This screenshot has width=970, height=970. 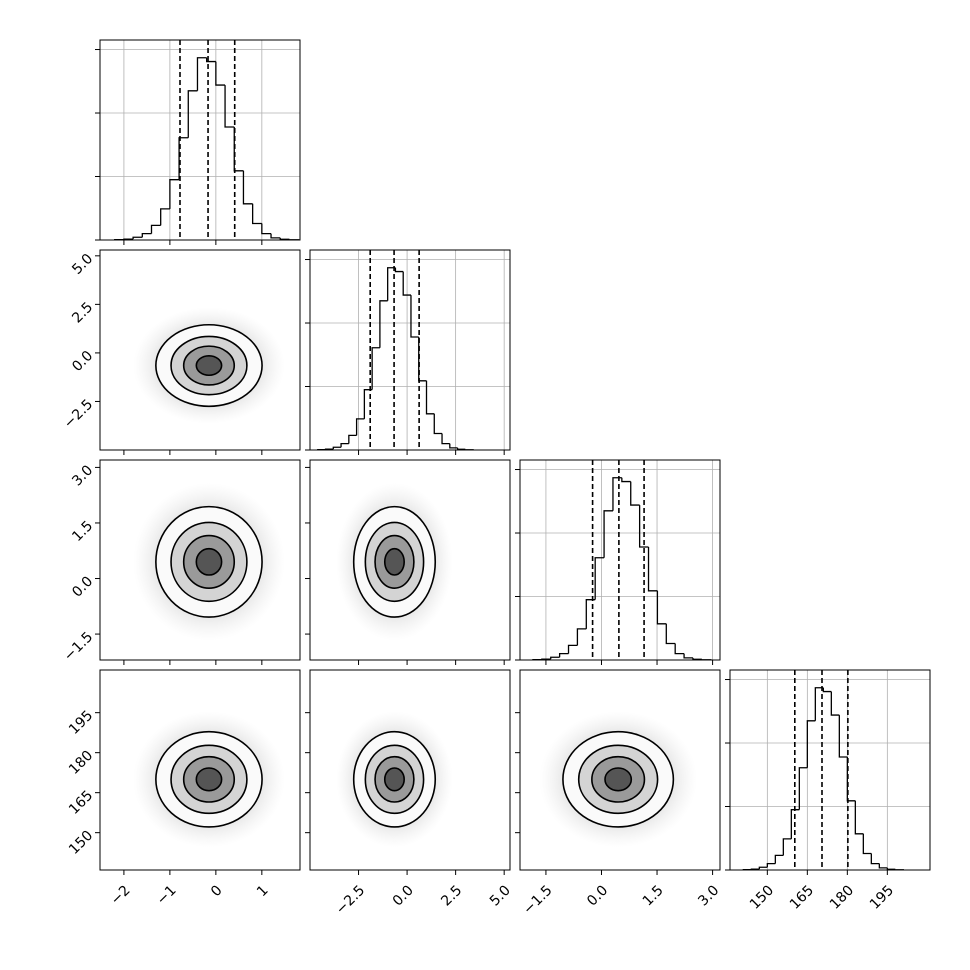 What do you see at coordinates (81, 763) in the screenshot?
I see `y-tick-label: 180` at bounding box center [81, 763].